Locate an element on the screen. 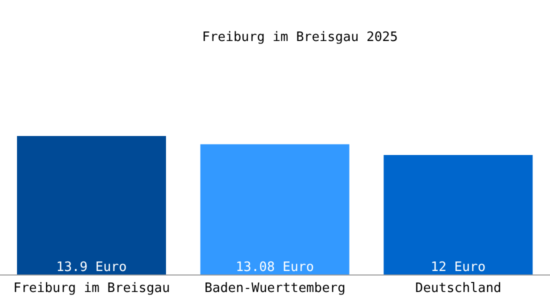 Image resolution: width=550 pixels, height=300 pixels. x-tick-label: Freiburg im Breisgau is located at coordinates (91, 288).